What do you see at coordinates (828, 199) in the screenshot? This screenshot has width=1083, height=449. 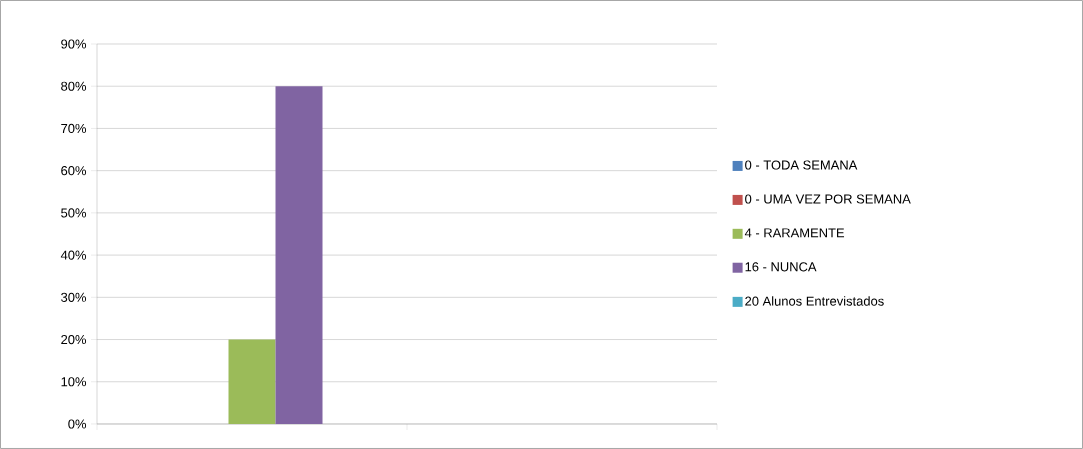 I see `legend-label: 0 - UMA VEZ POR SEMANA` at bounding box center [828, 199].